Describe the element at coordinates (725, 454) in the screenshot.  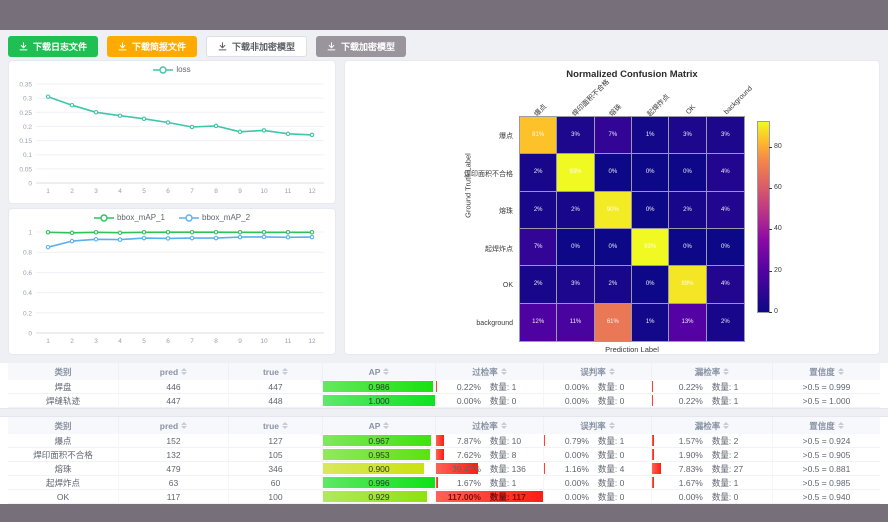
I see `miss-rate-count: 数量: 2` at that location.